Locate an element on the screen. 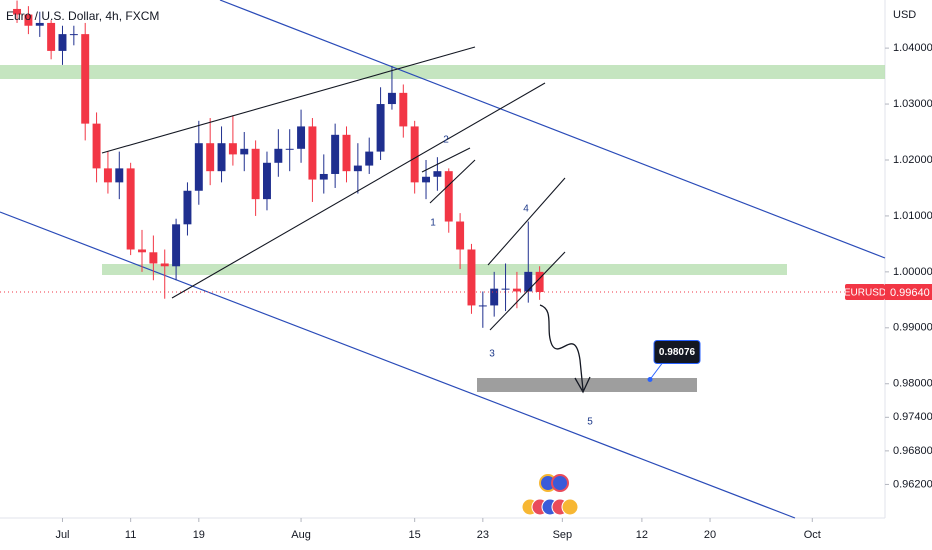  x-tick-label: 19 is located at coordinates (199, 535).